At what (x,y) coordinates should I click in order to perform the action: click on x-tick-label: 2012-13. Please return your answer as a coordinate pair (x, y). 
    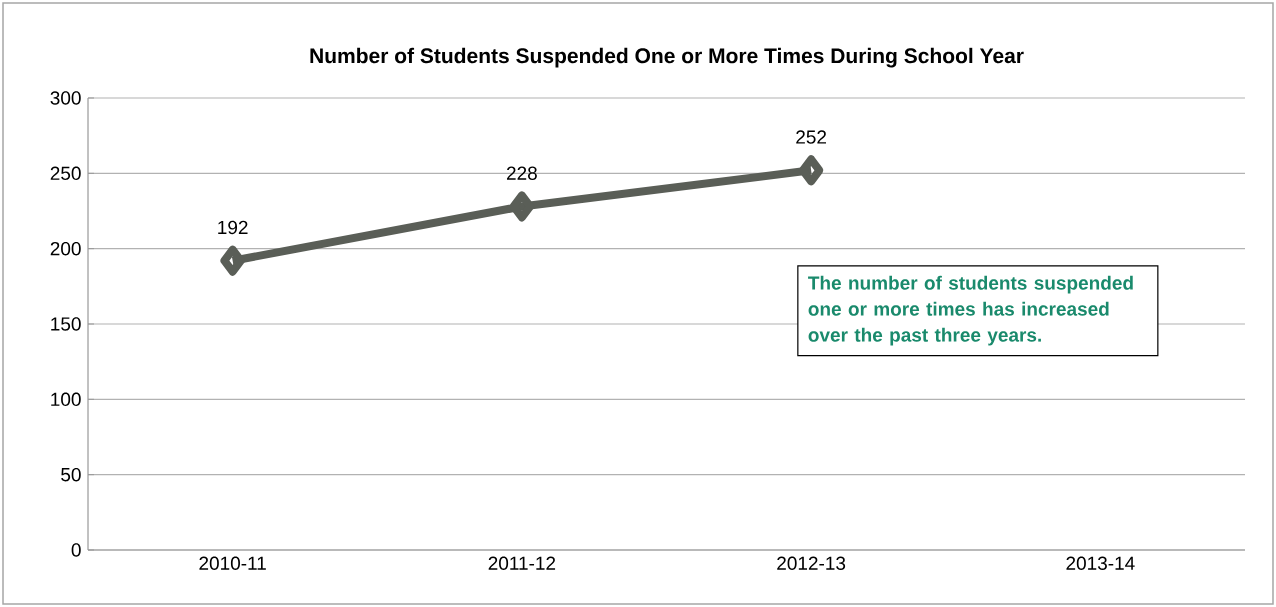
    Looking at the image, I should click on (811, 563).